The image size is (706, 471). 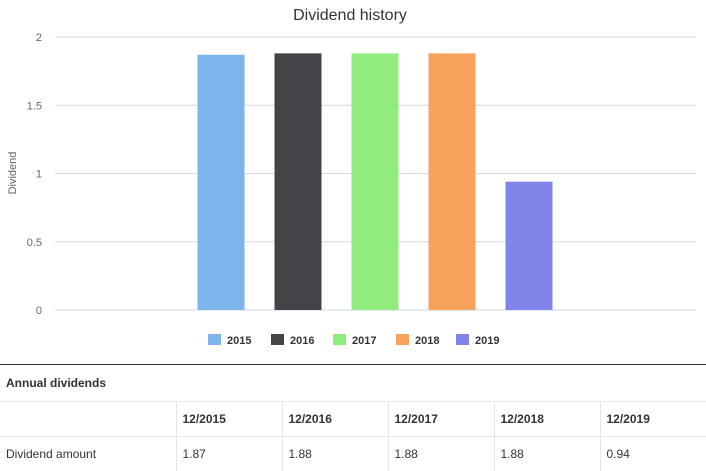 I want to click on y-tick-label: 0.5, so click(x=34, y=243).